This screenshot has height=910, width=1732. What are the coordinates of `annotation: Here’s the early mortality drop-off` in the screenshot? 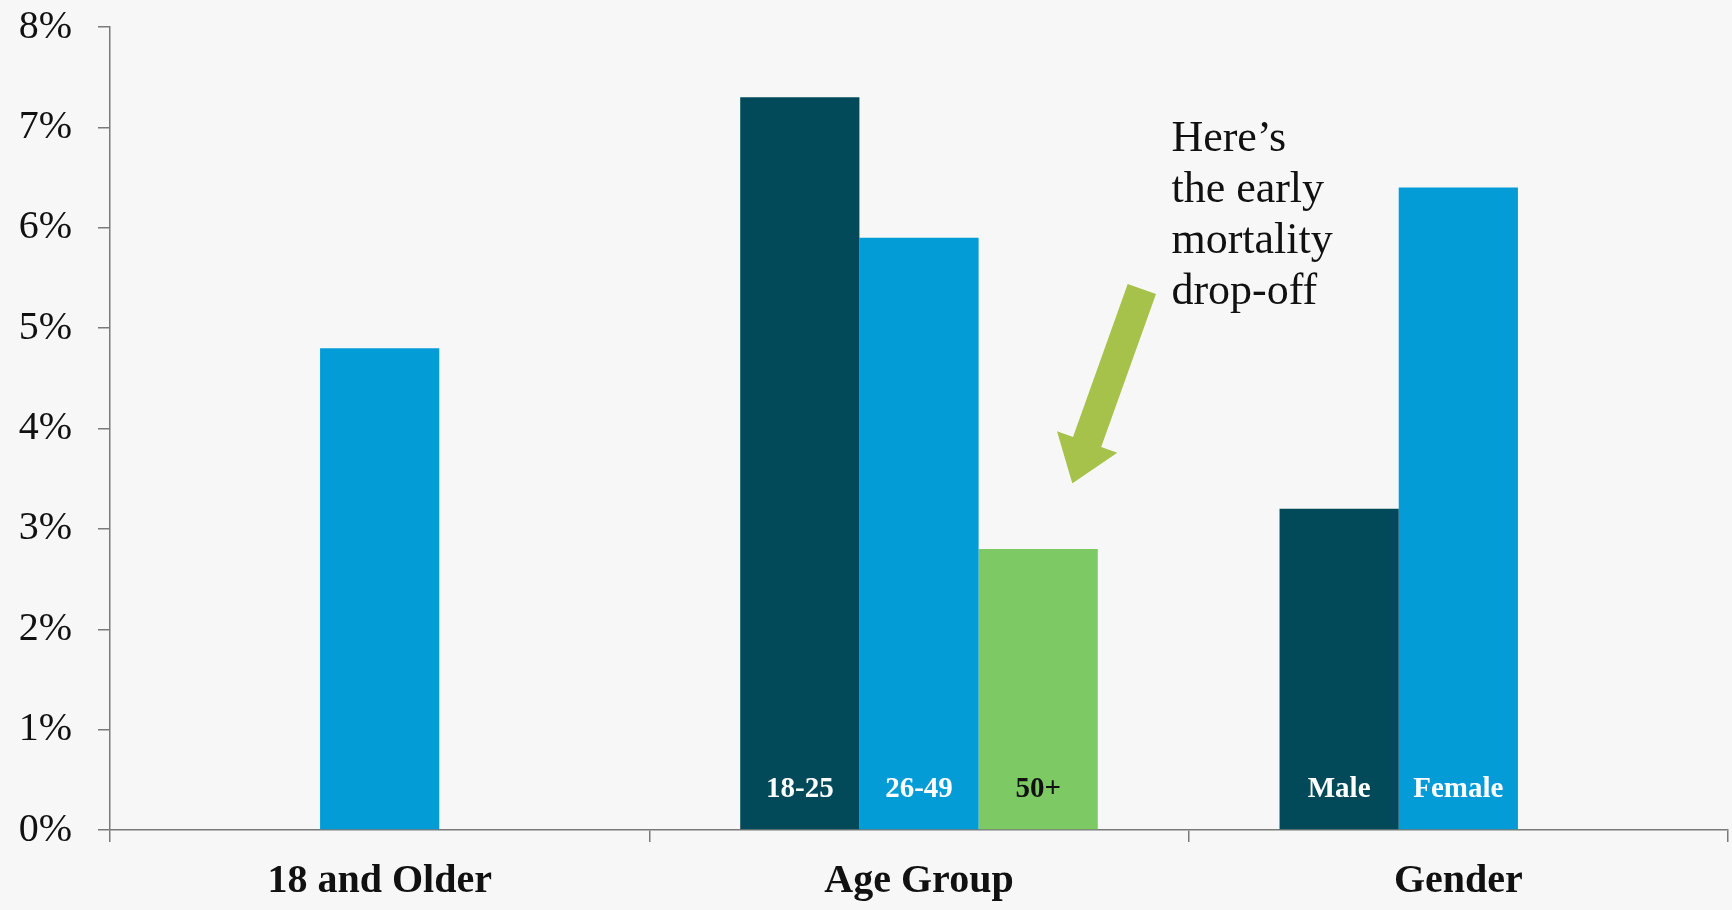 It's located at (1252, 212).